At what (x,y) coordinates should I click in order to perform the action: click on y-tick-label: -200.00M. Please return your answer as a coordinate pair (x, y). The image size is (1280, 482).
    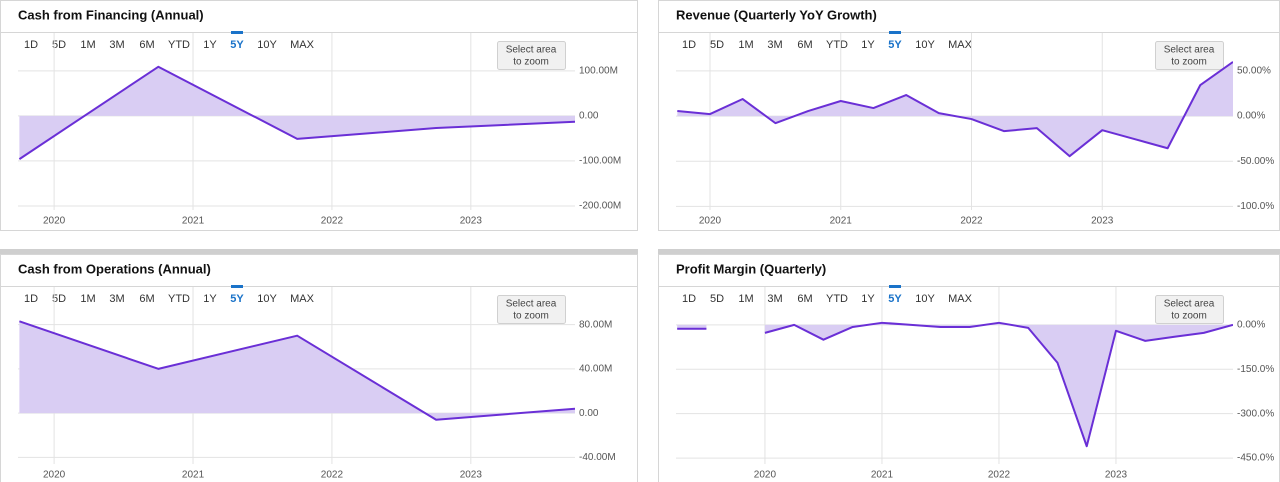
    Looking at the image, I should click on (600, 206).